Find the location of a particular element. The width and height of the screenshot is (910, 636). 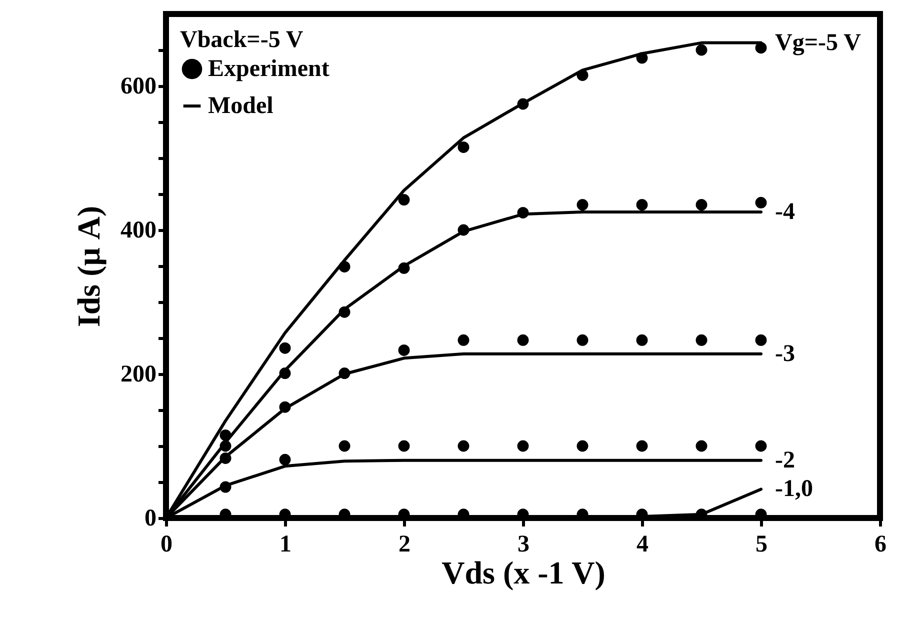

y-axis-title: Ids (μ A) is located at coordinates (88, 267).